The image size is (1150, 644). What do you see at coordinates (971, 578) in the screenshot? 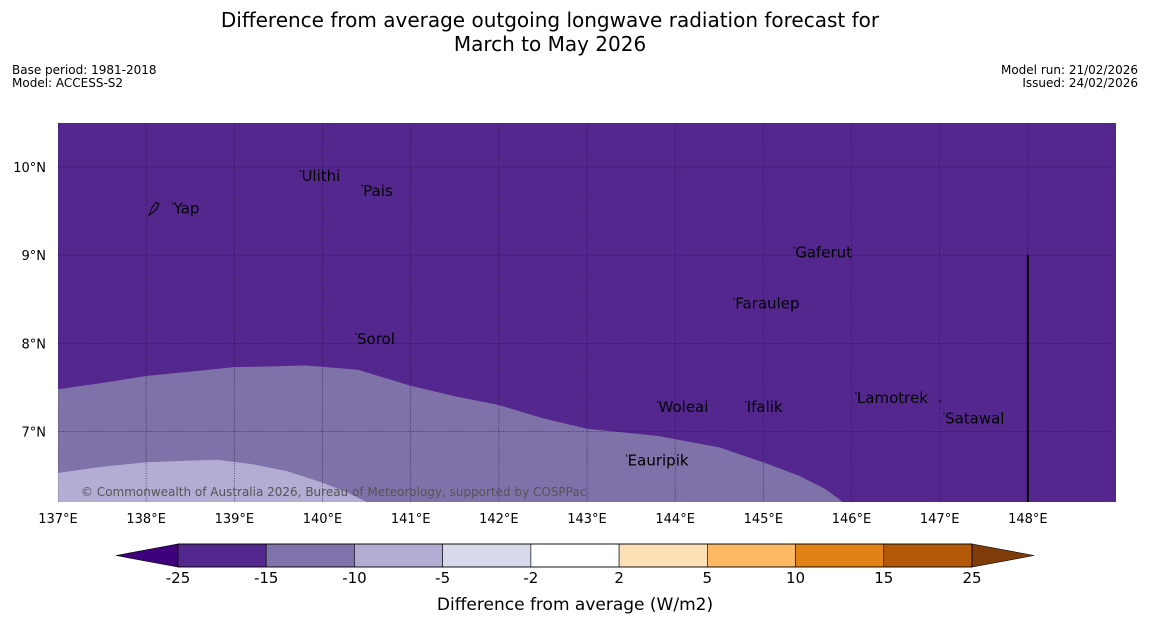
I see `colorbar-tick-label: 25` at bounding box center [971, 578].